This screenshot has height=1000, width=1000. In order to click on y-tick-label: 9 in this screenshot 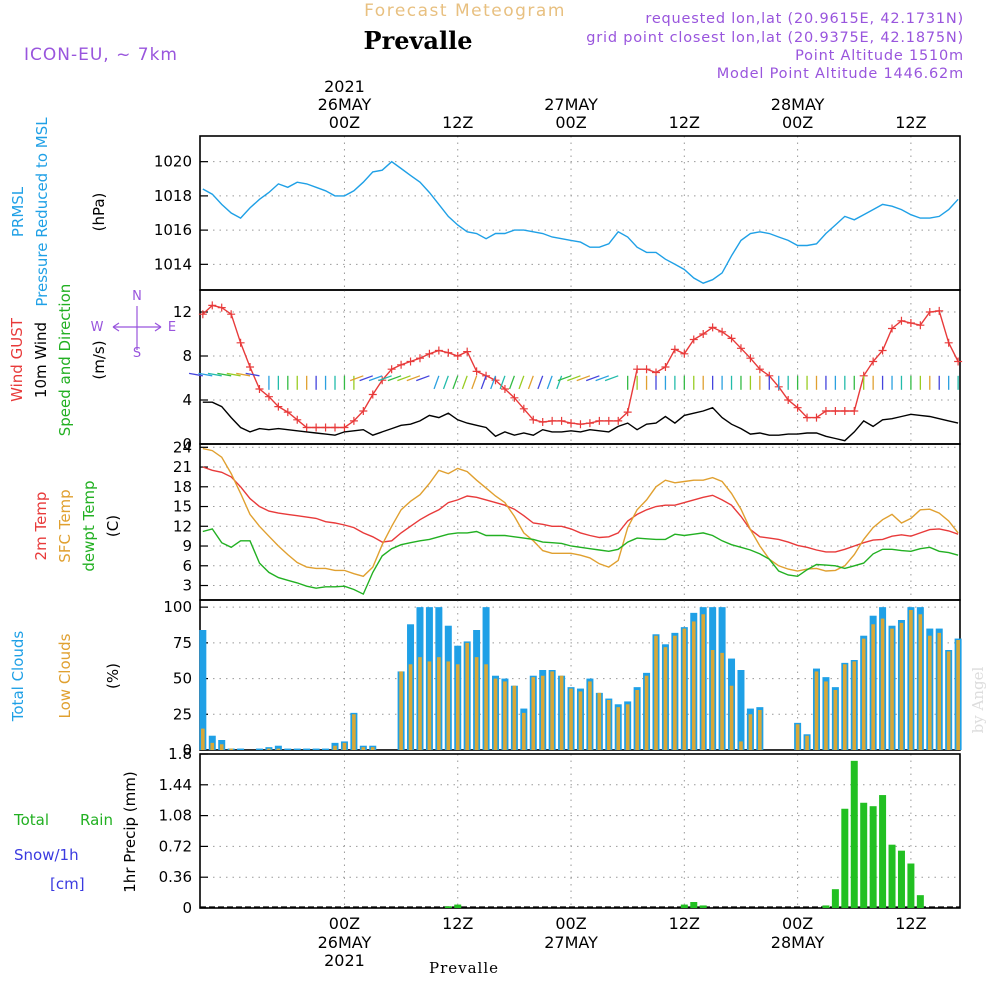, I will do `click(187, 546)`.